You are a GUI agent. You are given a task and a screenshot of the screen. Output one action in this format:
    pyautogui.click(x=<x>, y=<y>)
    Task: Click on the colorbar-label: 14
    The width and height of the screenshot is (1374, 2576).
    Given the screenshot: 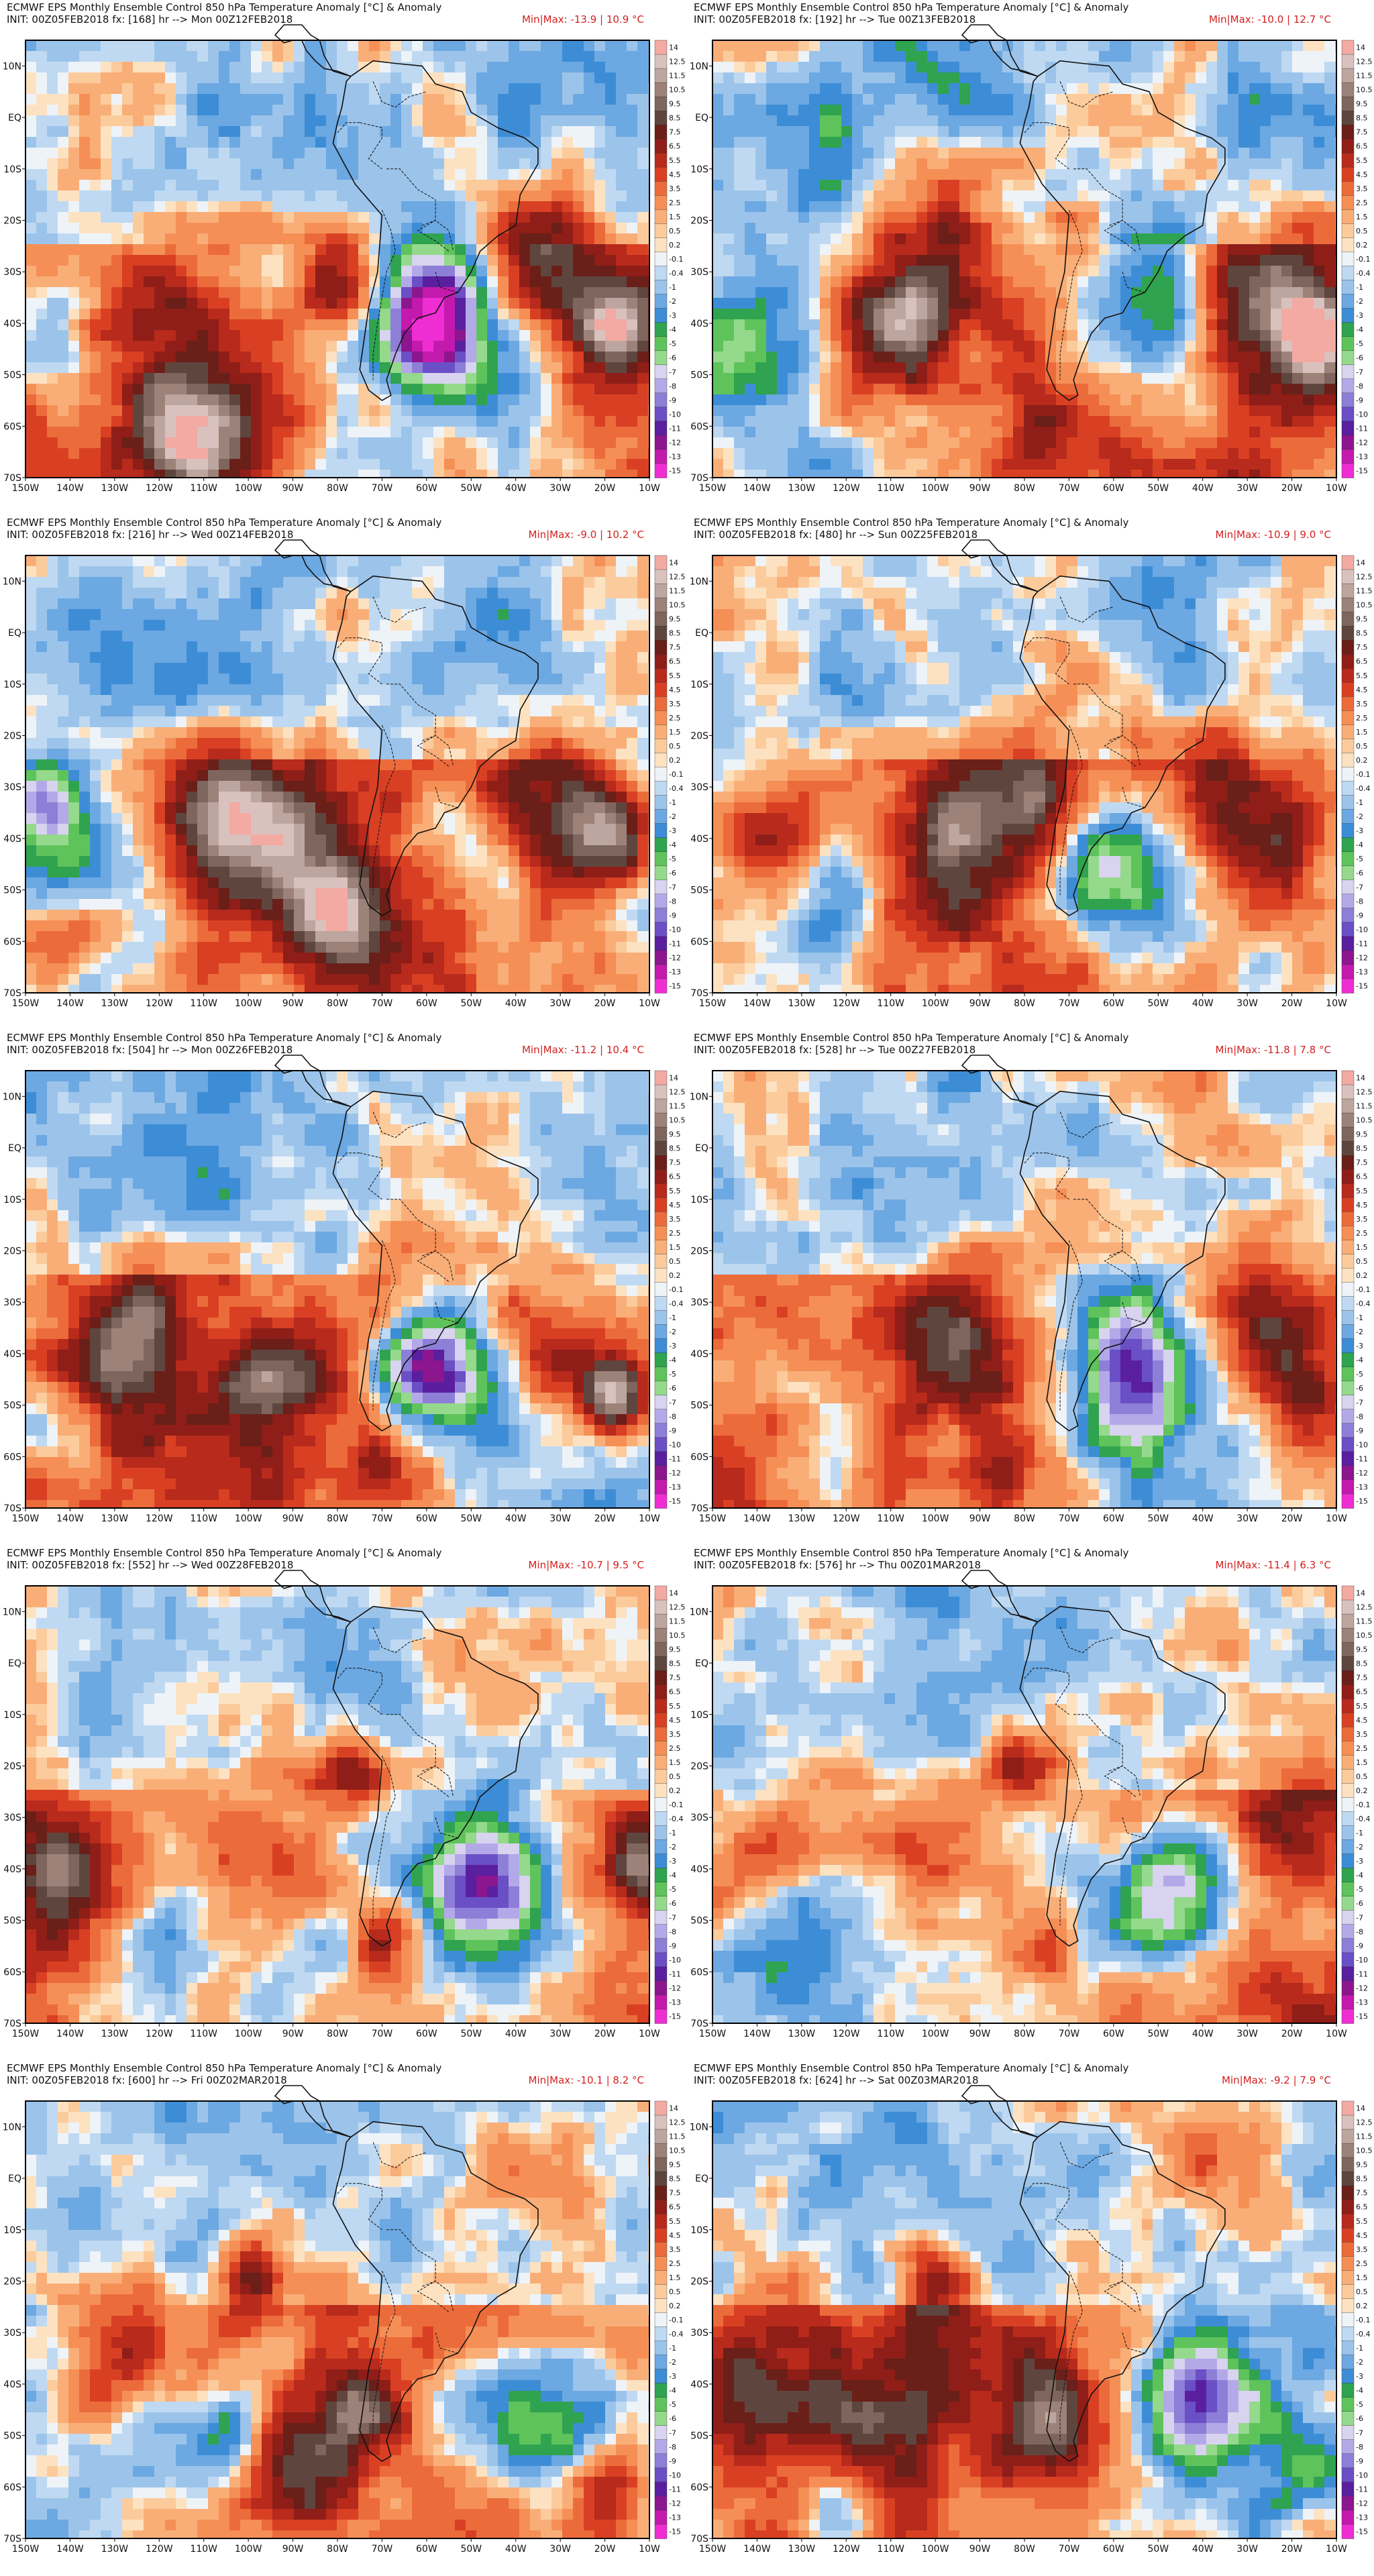 What is the action you would take?
    pyautogui.click(x=673, y=48)
    